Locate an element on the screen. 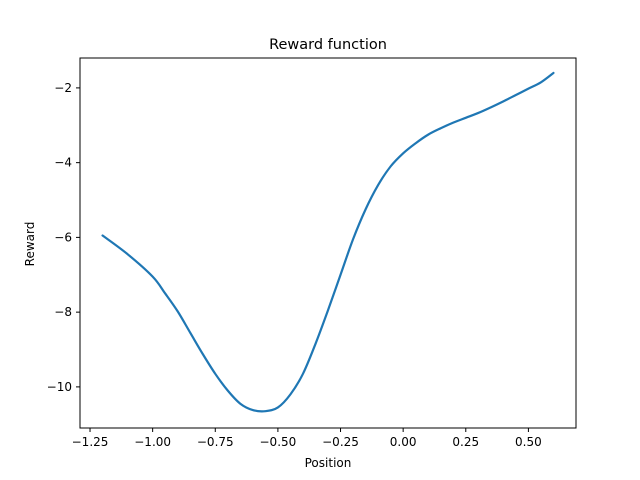 This screenshot has width=640, height=480. x-tick-label: 0.00 is located at coordinates (403, 442).